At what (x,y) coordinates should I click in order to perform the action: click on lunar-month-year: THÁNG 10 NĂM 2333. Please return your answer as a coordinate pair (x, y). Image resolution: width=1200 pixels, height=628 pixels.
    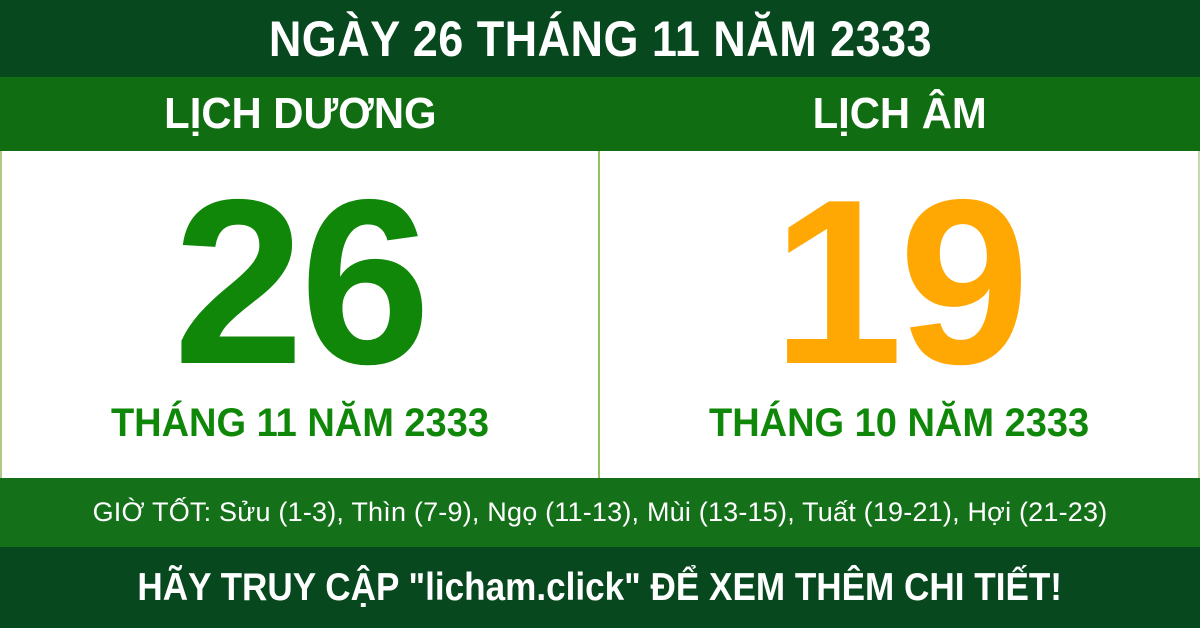
    Looking at the image, I should click on (899, 423).